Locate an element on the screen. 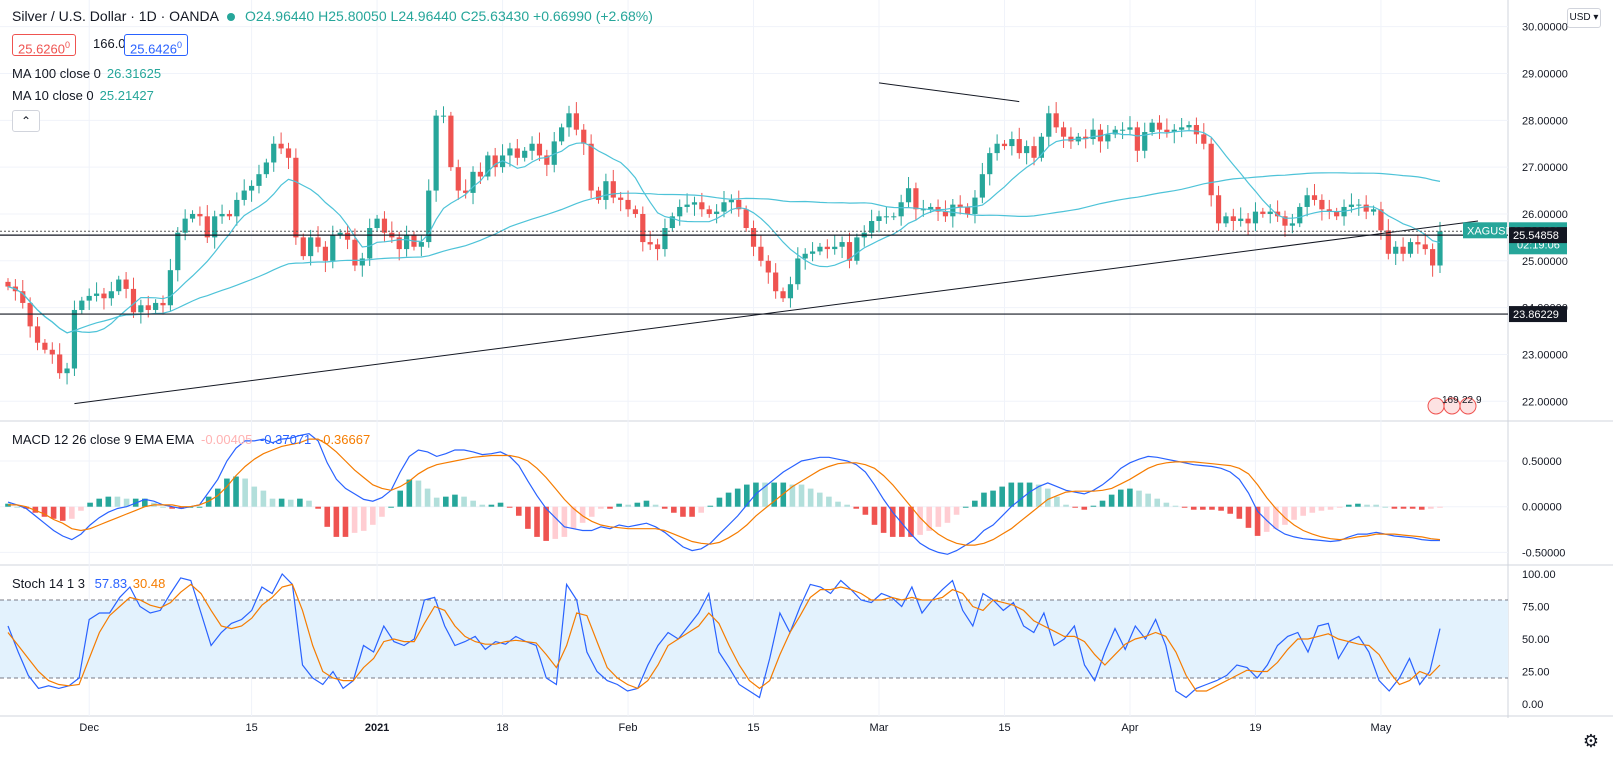 The width and height of the screenshot is (1613, 762). currency-selector: USD ▾ is located at coordinates (1584, 18).